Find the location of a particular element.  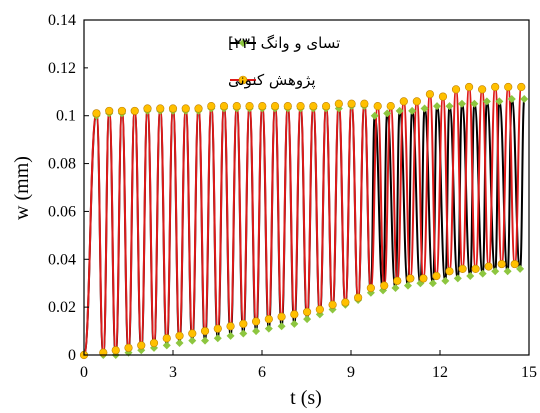

x-axis-label: t (s) is located at coordinates (306, 398).